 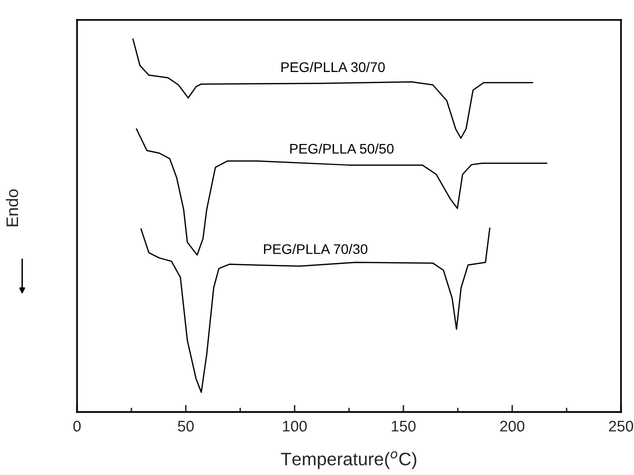 What do you see at coordinates (333, 67) in the screenshot?
I see `series-label: PEG/PLLA 30/70` at bounding box center [333, 67].